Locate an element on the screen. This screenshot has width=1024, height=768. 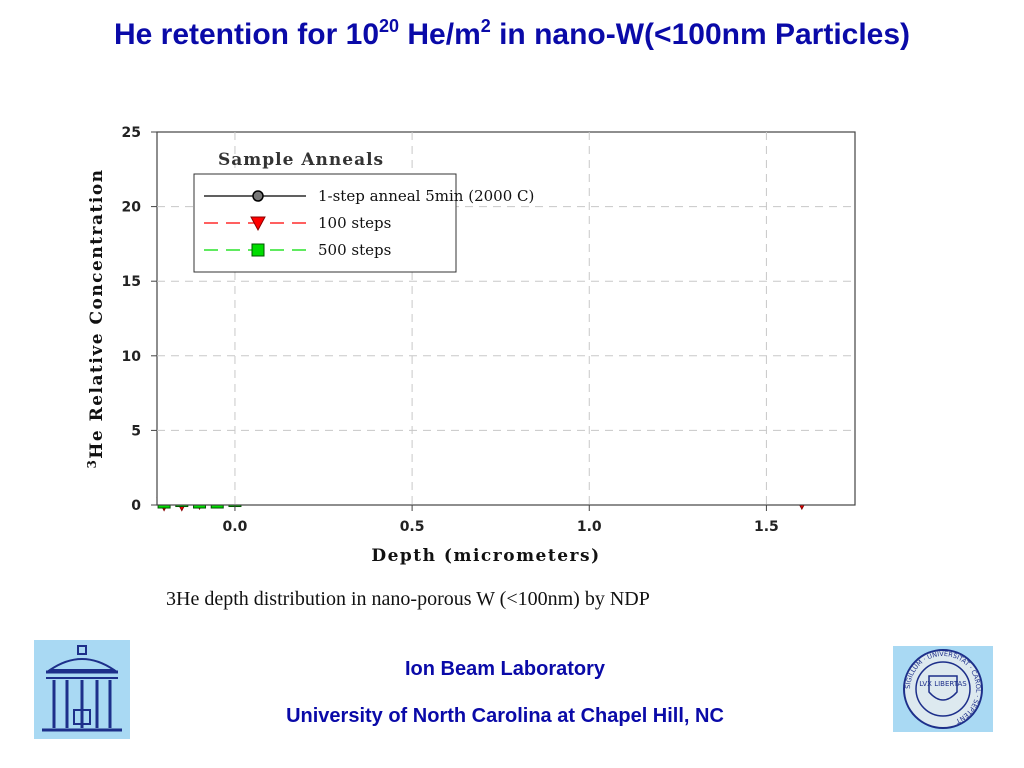
y-tick-label: 25 is located at coordinates (131, 133).